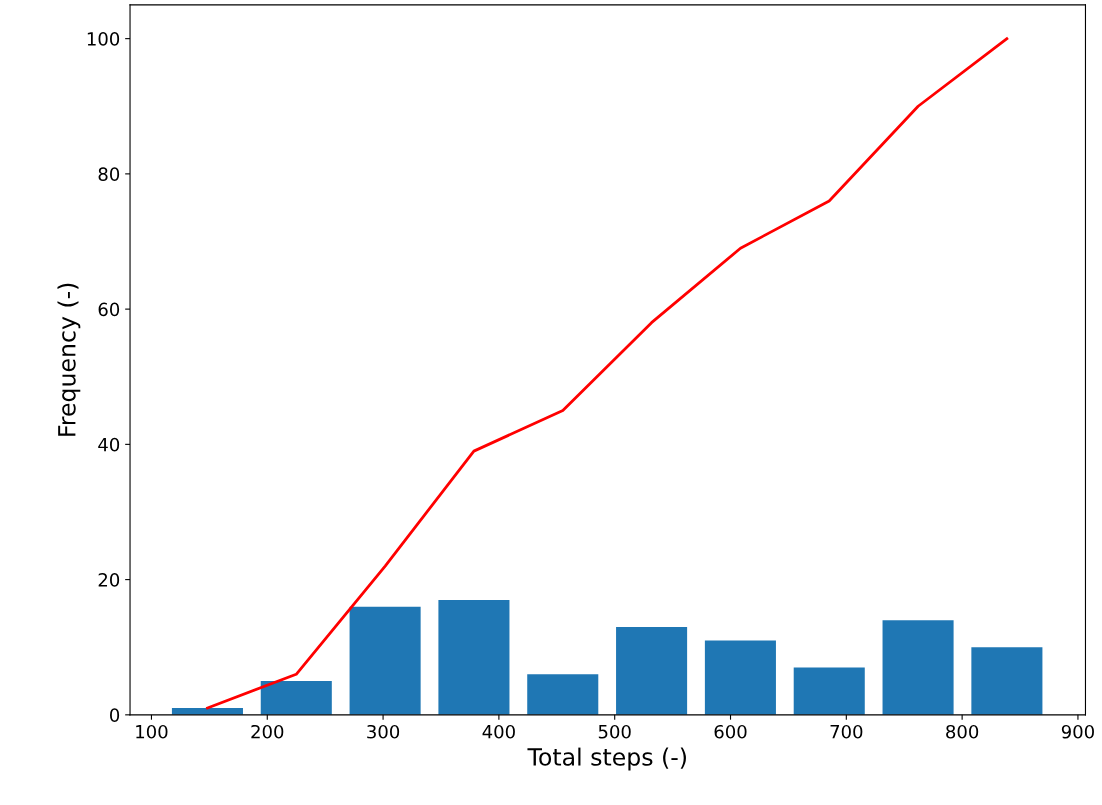 The image size is (1102, 805). What do you see at coordinates (614, 731) in the screenshot?
I see `x-tick-label: 500` at bounding box center [614, 731].